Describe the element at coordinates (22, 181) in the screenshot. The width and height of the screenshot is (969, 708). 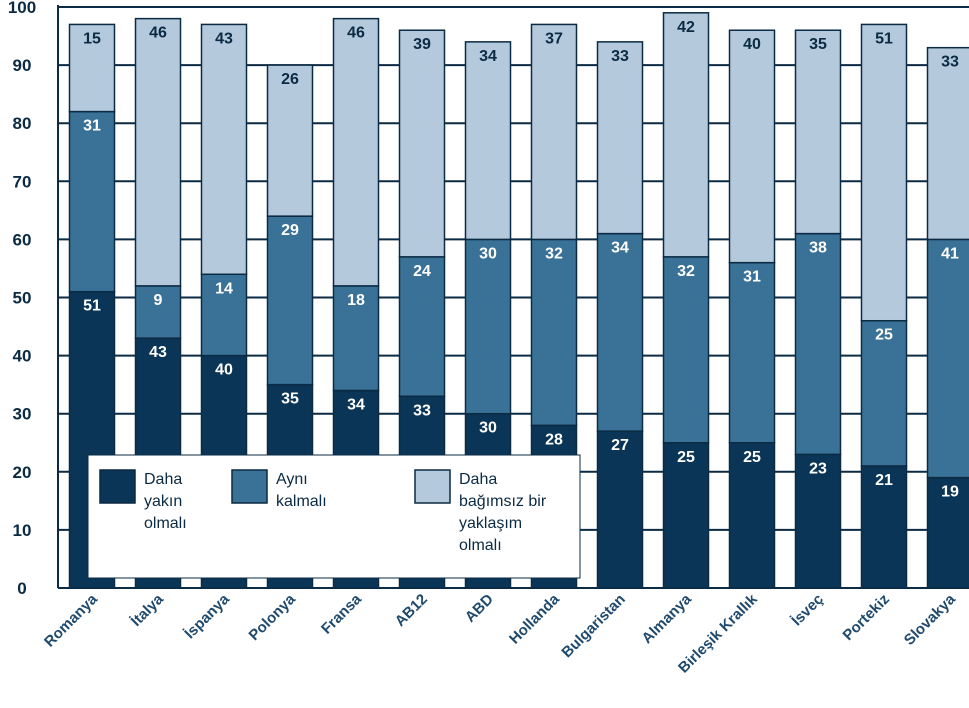
I see `y-tick-label-70: 70` at that location.